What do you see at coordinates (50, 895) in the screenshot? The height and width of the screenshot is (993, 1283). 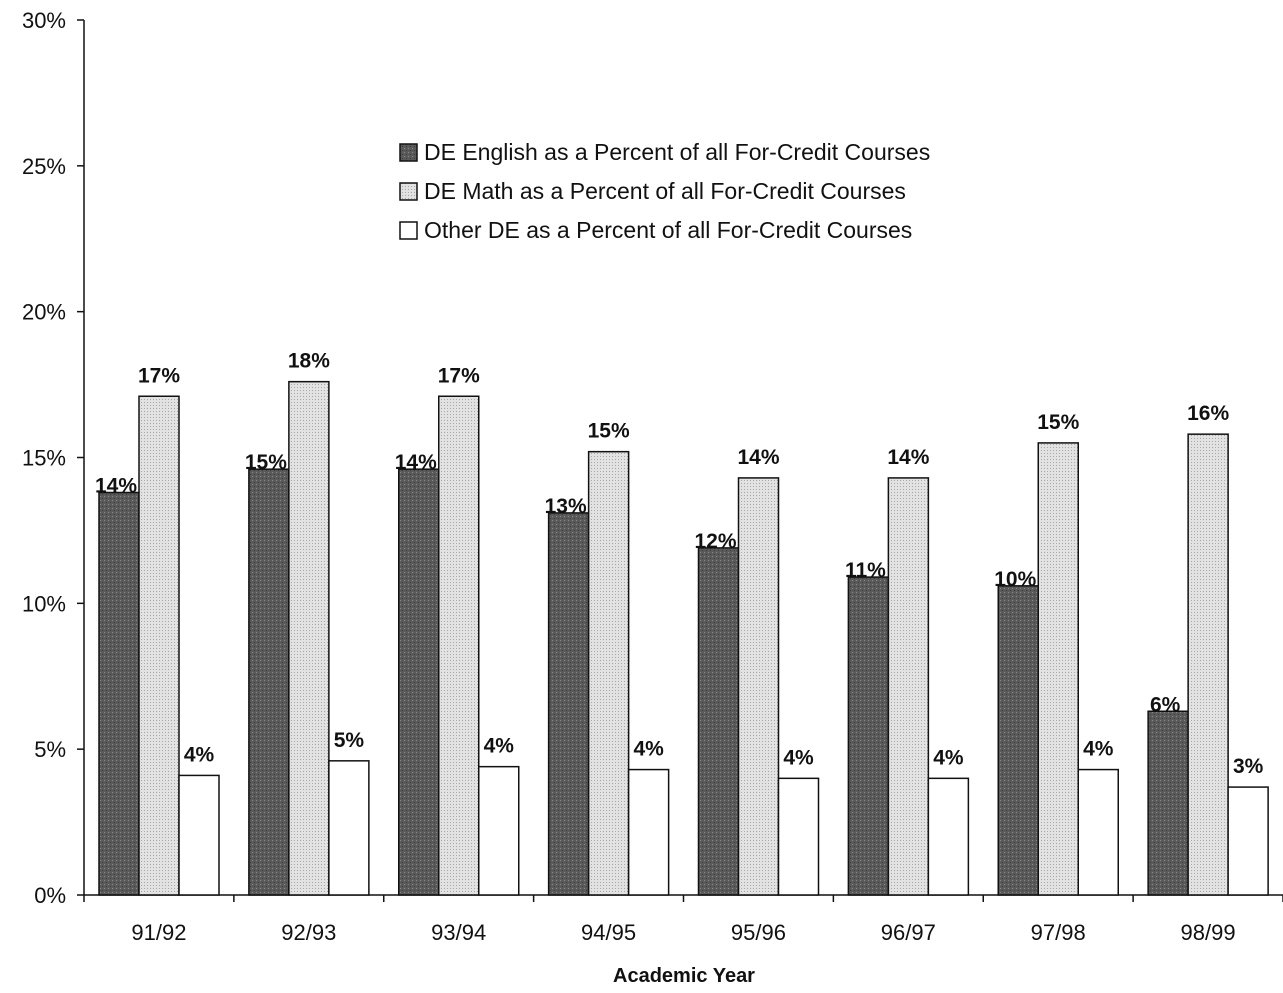 I see `y-tick-label: 0%` at bounding box center [50, 895].